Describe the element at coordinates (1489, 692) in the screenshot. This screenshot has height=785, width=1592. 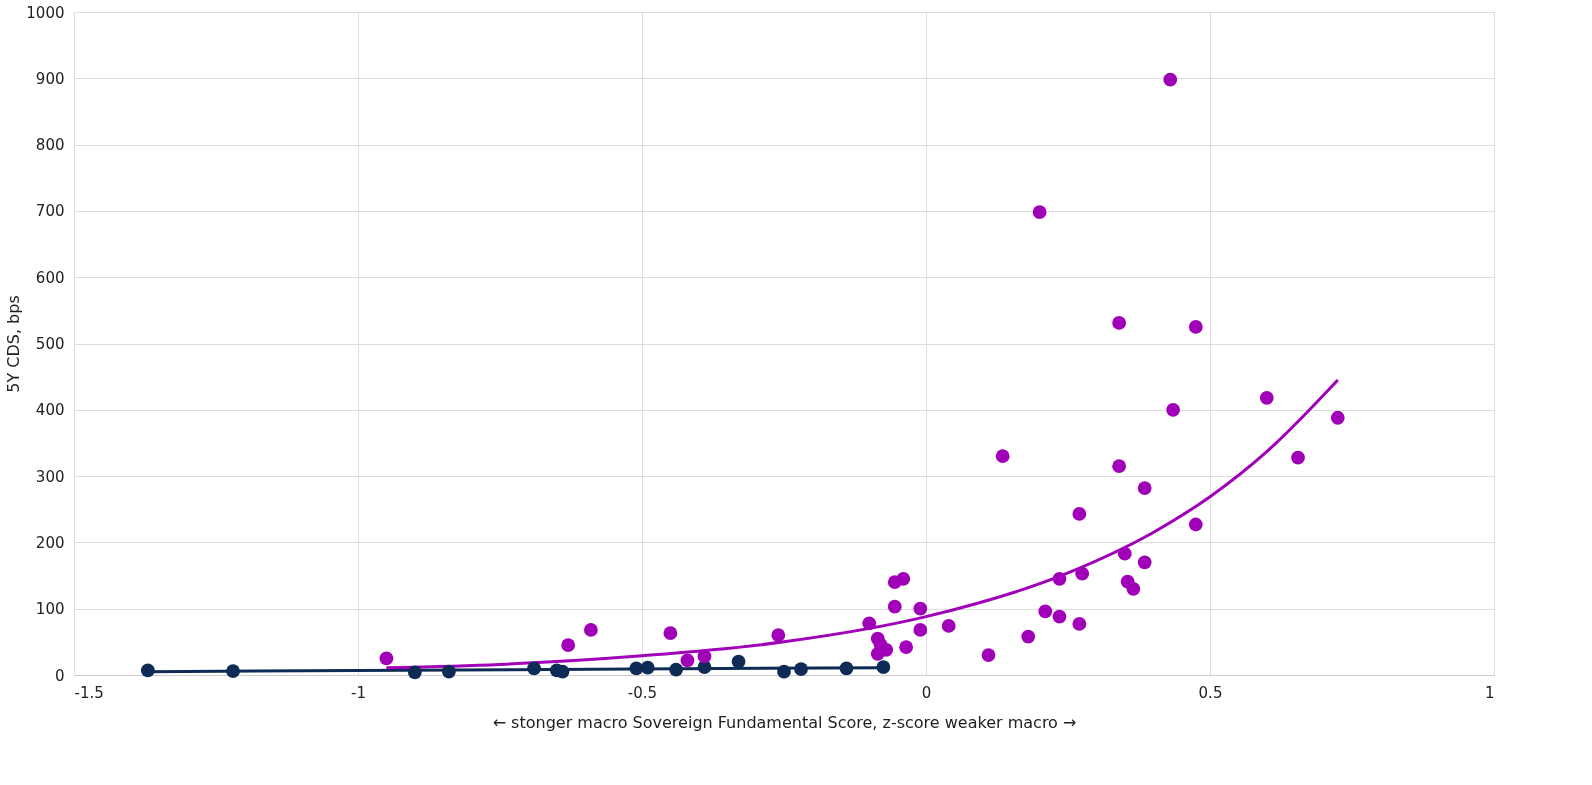
I see `x-tick-label: 1` at that location.